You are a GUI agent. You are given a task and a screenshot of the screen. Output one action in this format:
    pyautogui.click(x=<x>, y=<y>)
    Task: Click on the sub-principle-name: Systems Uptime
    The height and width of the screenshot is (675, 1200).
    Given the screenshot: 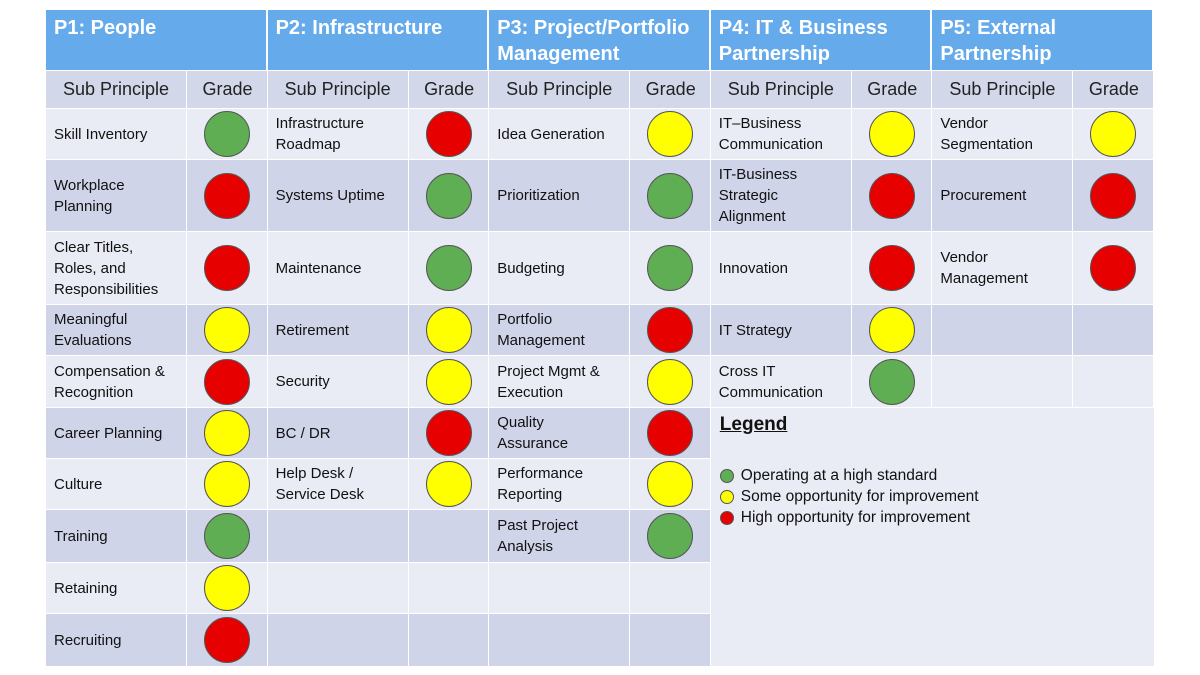 What is the action you would take?
    pyautogui.click(x=330, y=195)
    